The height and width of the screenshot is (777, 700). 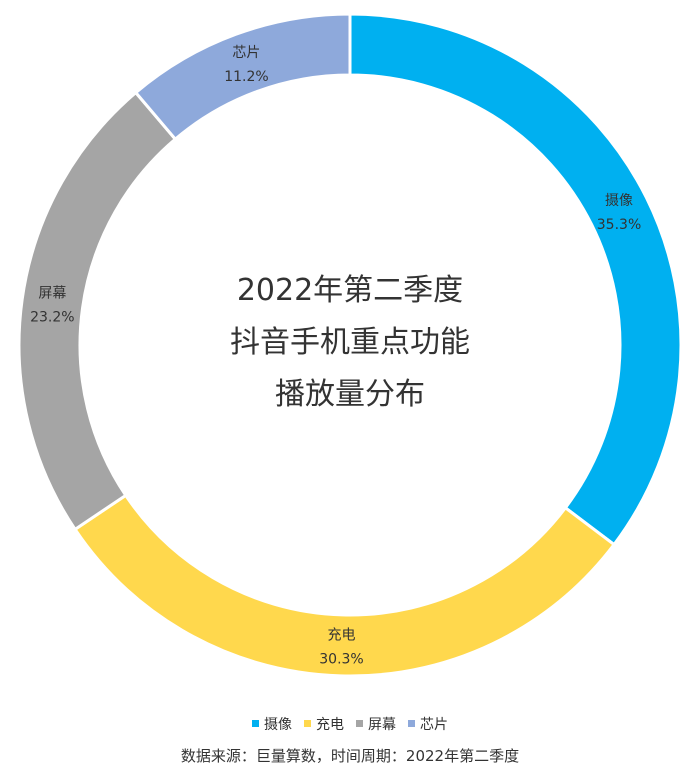 I want to click on legend-label: 屏幕, so click(x=382, y=725).